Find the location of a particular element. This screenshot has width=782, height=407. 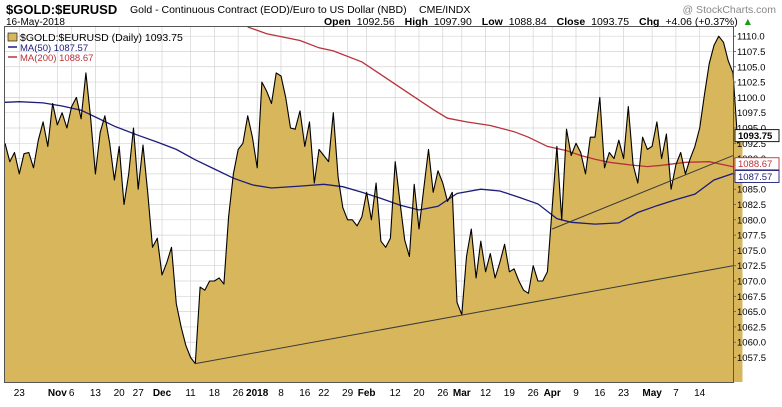

x-tick-label: 11 is located at coordinates (190, 393).